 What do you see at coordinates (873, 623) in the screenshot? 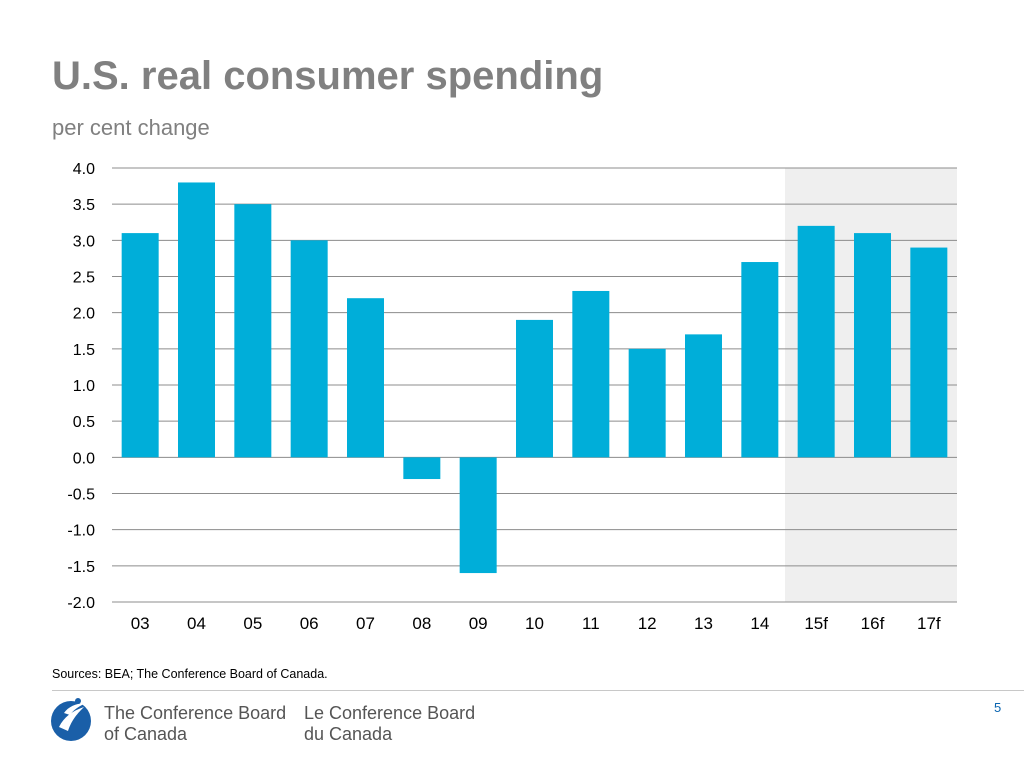
I see `x-tick-label: 16f` at bounding box center [873, 623].